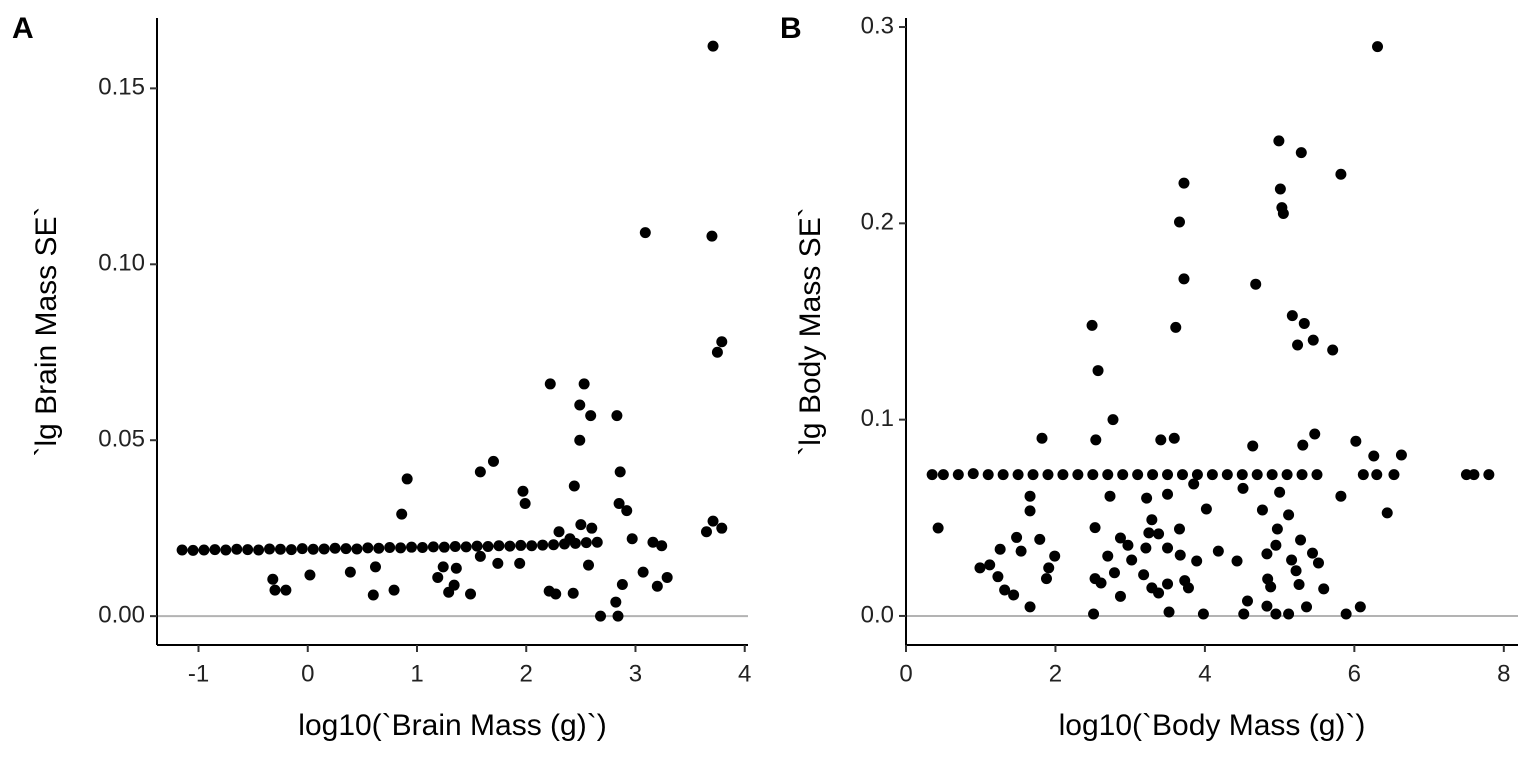 Image resolution: width=1536 pixels, height=768 pixels. What do you see at coordinates (635, 673) in the screenshot?
I see `x-tick-label: 3` at bounding box center [635, 673].